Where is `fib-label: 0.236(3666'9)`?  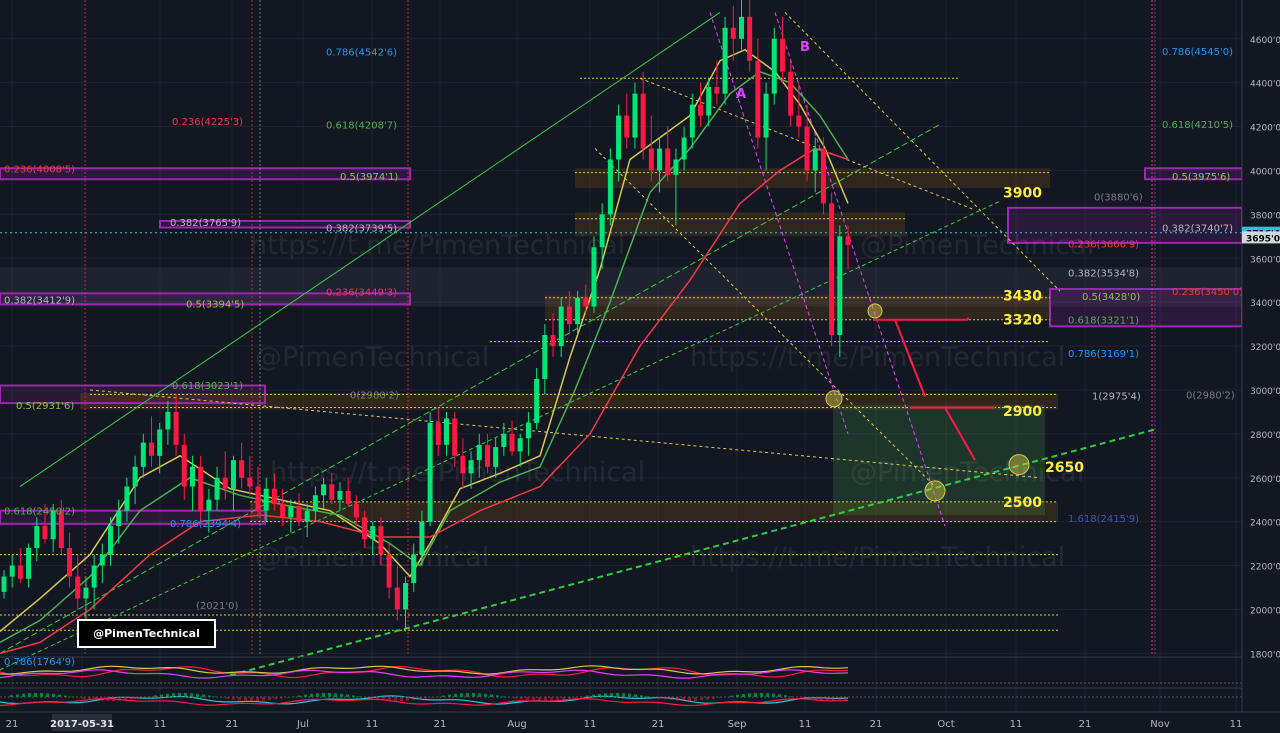 fib-label: 0.236(3666'9) is located at coordinates (1103, 245).